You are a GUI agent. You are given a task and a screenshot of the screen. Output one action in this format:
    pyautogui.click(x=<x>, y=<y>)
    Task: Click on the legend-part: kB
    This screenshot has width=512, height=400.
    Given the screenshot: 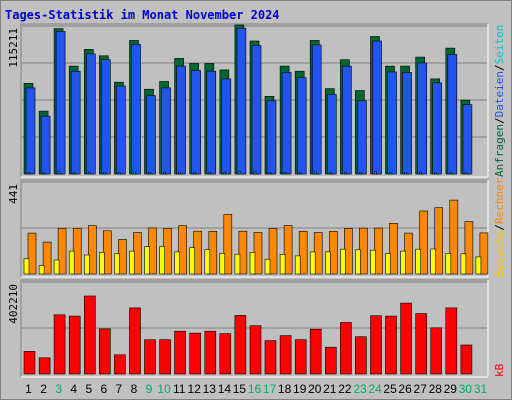 What is the action you would take?
    pyautogui.click(x=499, y=370)
    